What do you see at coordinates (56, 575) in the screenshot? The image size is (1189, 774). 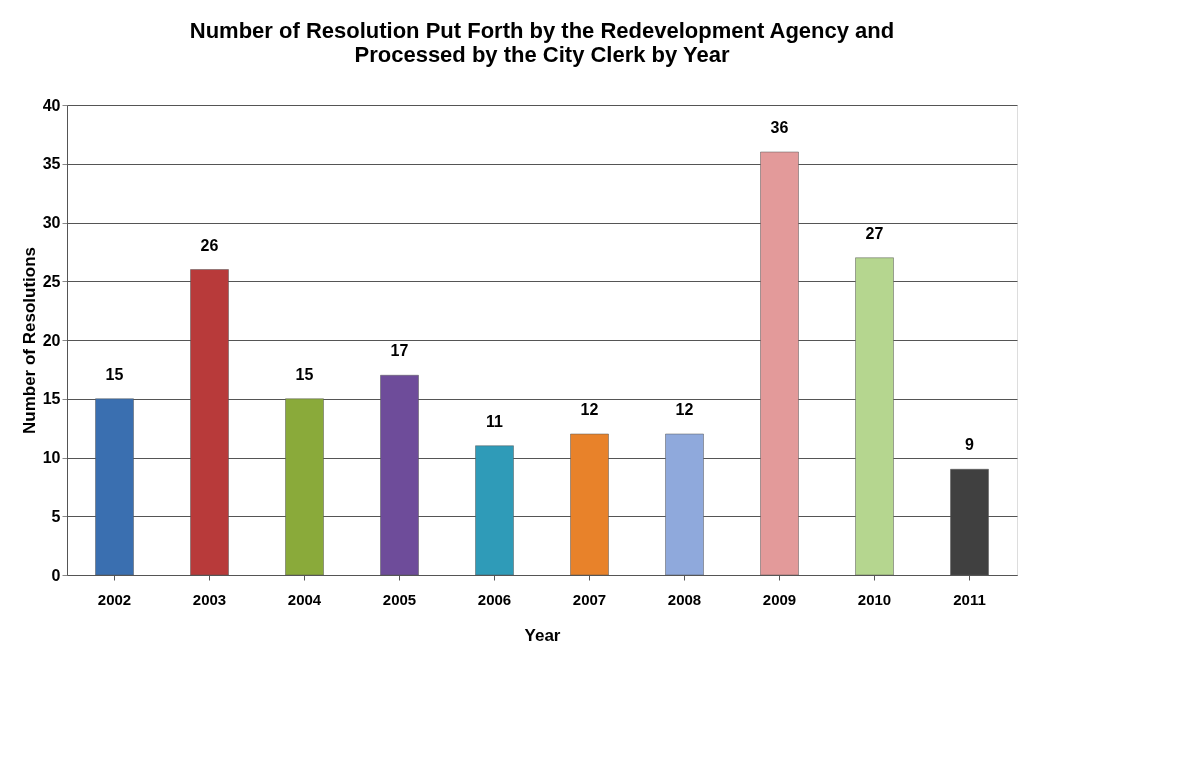 I see `y-tick-label: 0` at bounding box center [56, 575].